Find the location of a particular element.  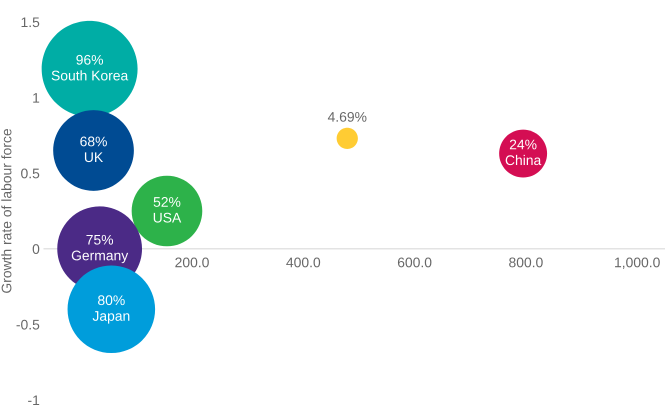

x-tick-label: 1,000.0 is located at coordinates (637, 263).